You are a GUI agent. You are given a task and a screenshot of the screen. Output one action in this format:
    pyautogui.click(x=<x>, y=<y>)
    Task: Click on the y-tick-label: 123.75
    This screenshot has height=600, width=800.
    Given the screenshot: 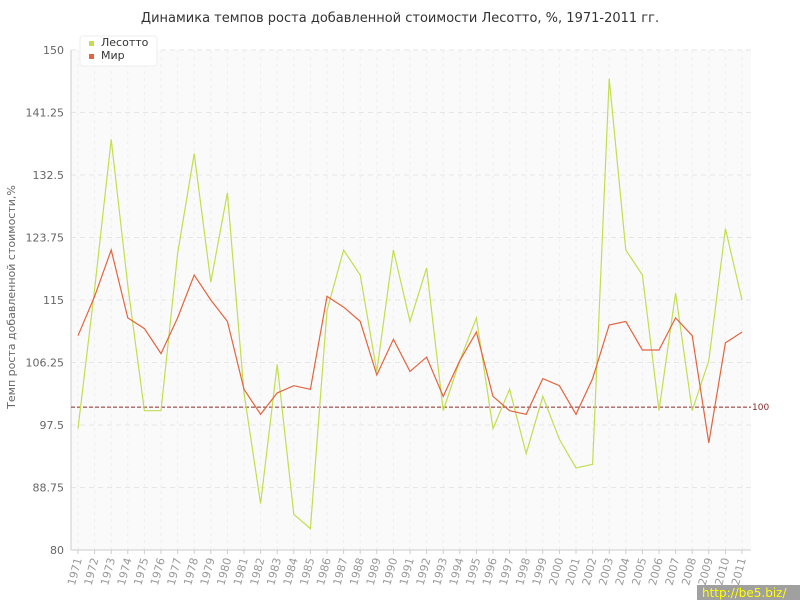 What is the action you would take?
    pyautogui.click(x=45, y=238)
    